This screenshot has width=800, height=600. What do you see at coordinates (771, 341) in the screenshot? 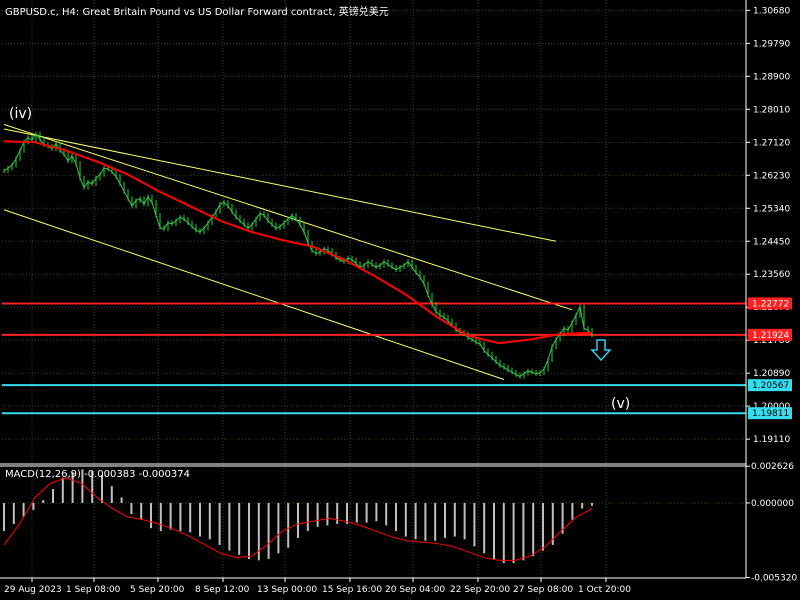
I see `price-tick-label: 1.21780` at bounding box center [771, 341].